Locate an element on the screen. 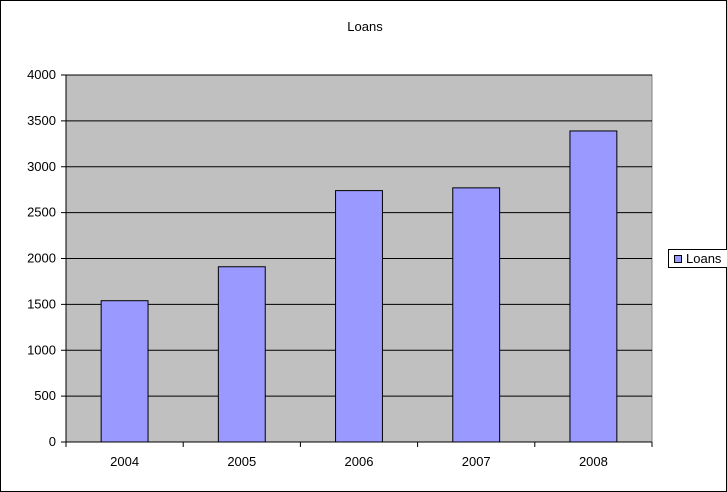 The height and width of the screenshot is (492, 727). x-tick-label: 2004 is located at coordinates (124, 461).